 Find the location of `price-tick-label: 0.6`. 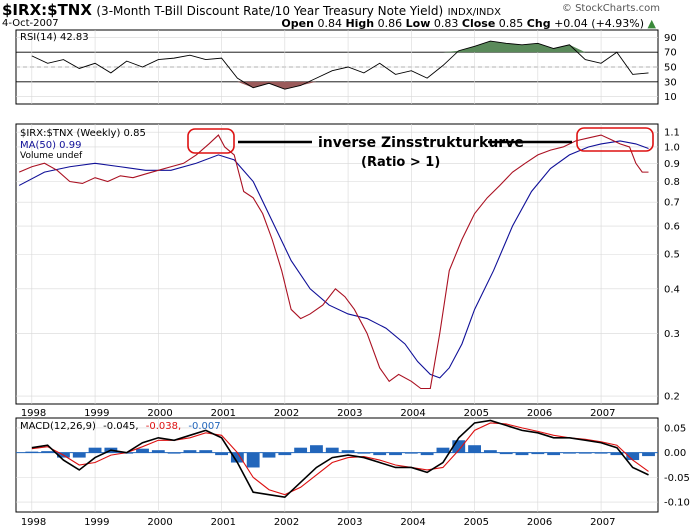

price-tick-label: 0.6 is located at coordinates (672, 227).